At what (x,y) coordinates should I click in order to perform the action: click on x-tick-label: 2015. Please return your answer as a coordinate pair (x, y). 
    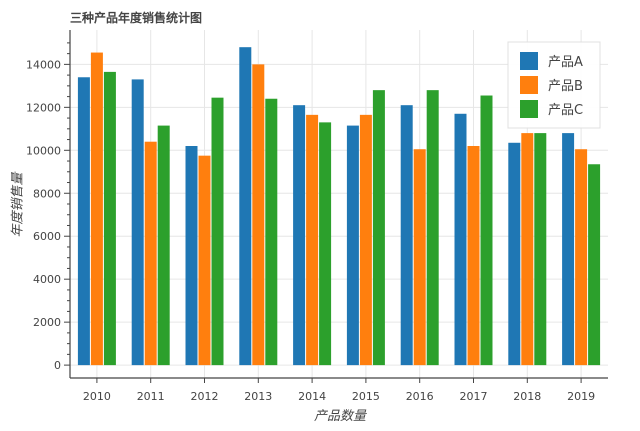
    Looking at the image, I should click on (366, 396).